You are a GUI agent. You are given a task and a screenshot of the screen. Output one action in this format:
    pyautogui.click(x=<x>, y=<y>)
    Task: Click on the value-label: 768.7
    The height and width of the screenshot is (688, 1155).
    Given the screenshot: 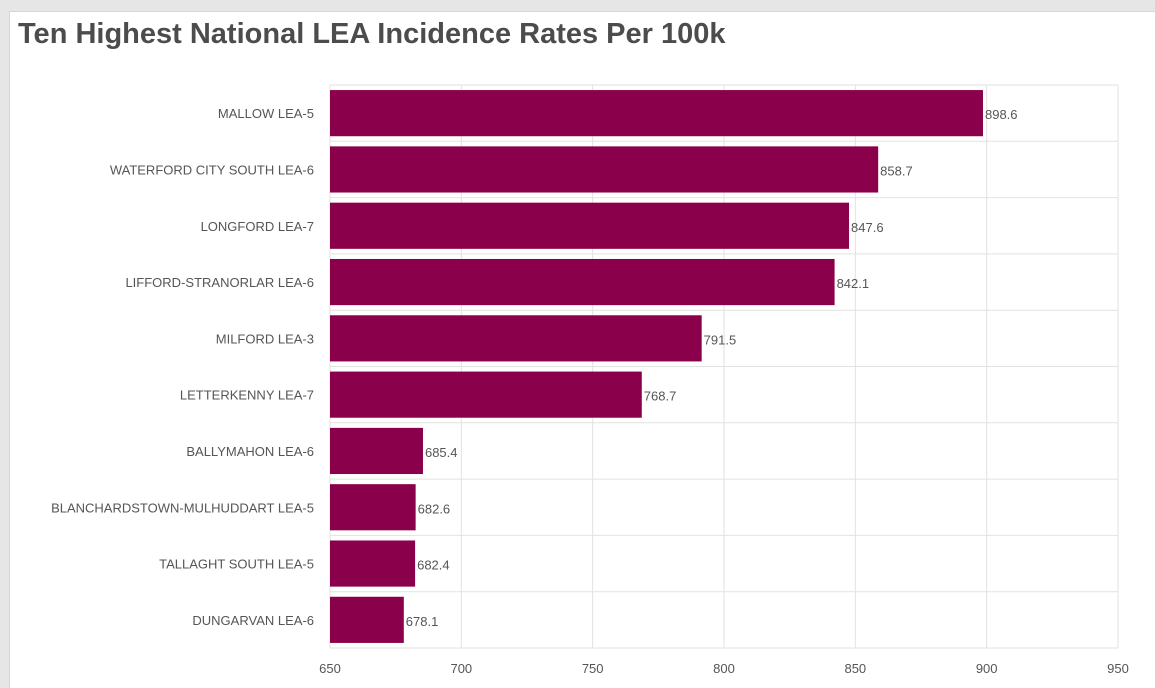 What is the action you would take?
    pyautogui.click(x=660, y=396)
    